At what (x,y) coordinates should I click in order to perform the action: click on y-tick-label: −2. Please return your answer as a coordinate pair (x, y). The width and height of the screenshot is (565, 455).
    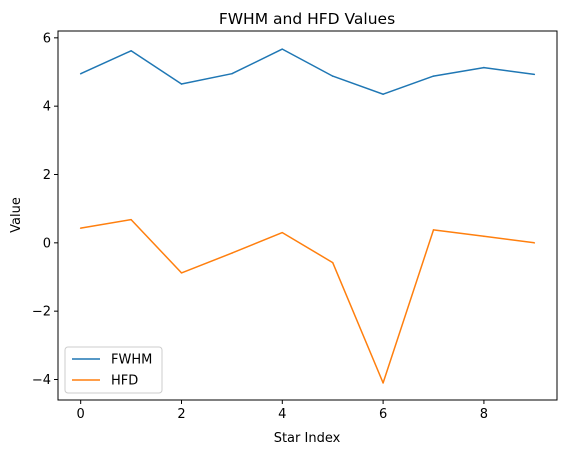
    Looking at the image, I should click on (41, 312).